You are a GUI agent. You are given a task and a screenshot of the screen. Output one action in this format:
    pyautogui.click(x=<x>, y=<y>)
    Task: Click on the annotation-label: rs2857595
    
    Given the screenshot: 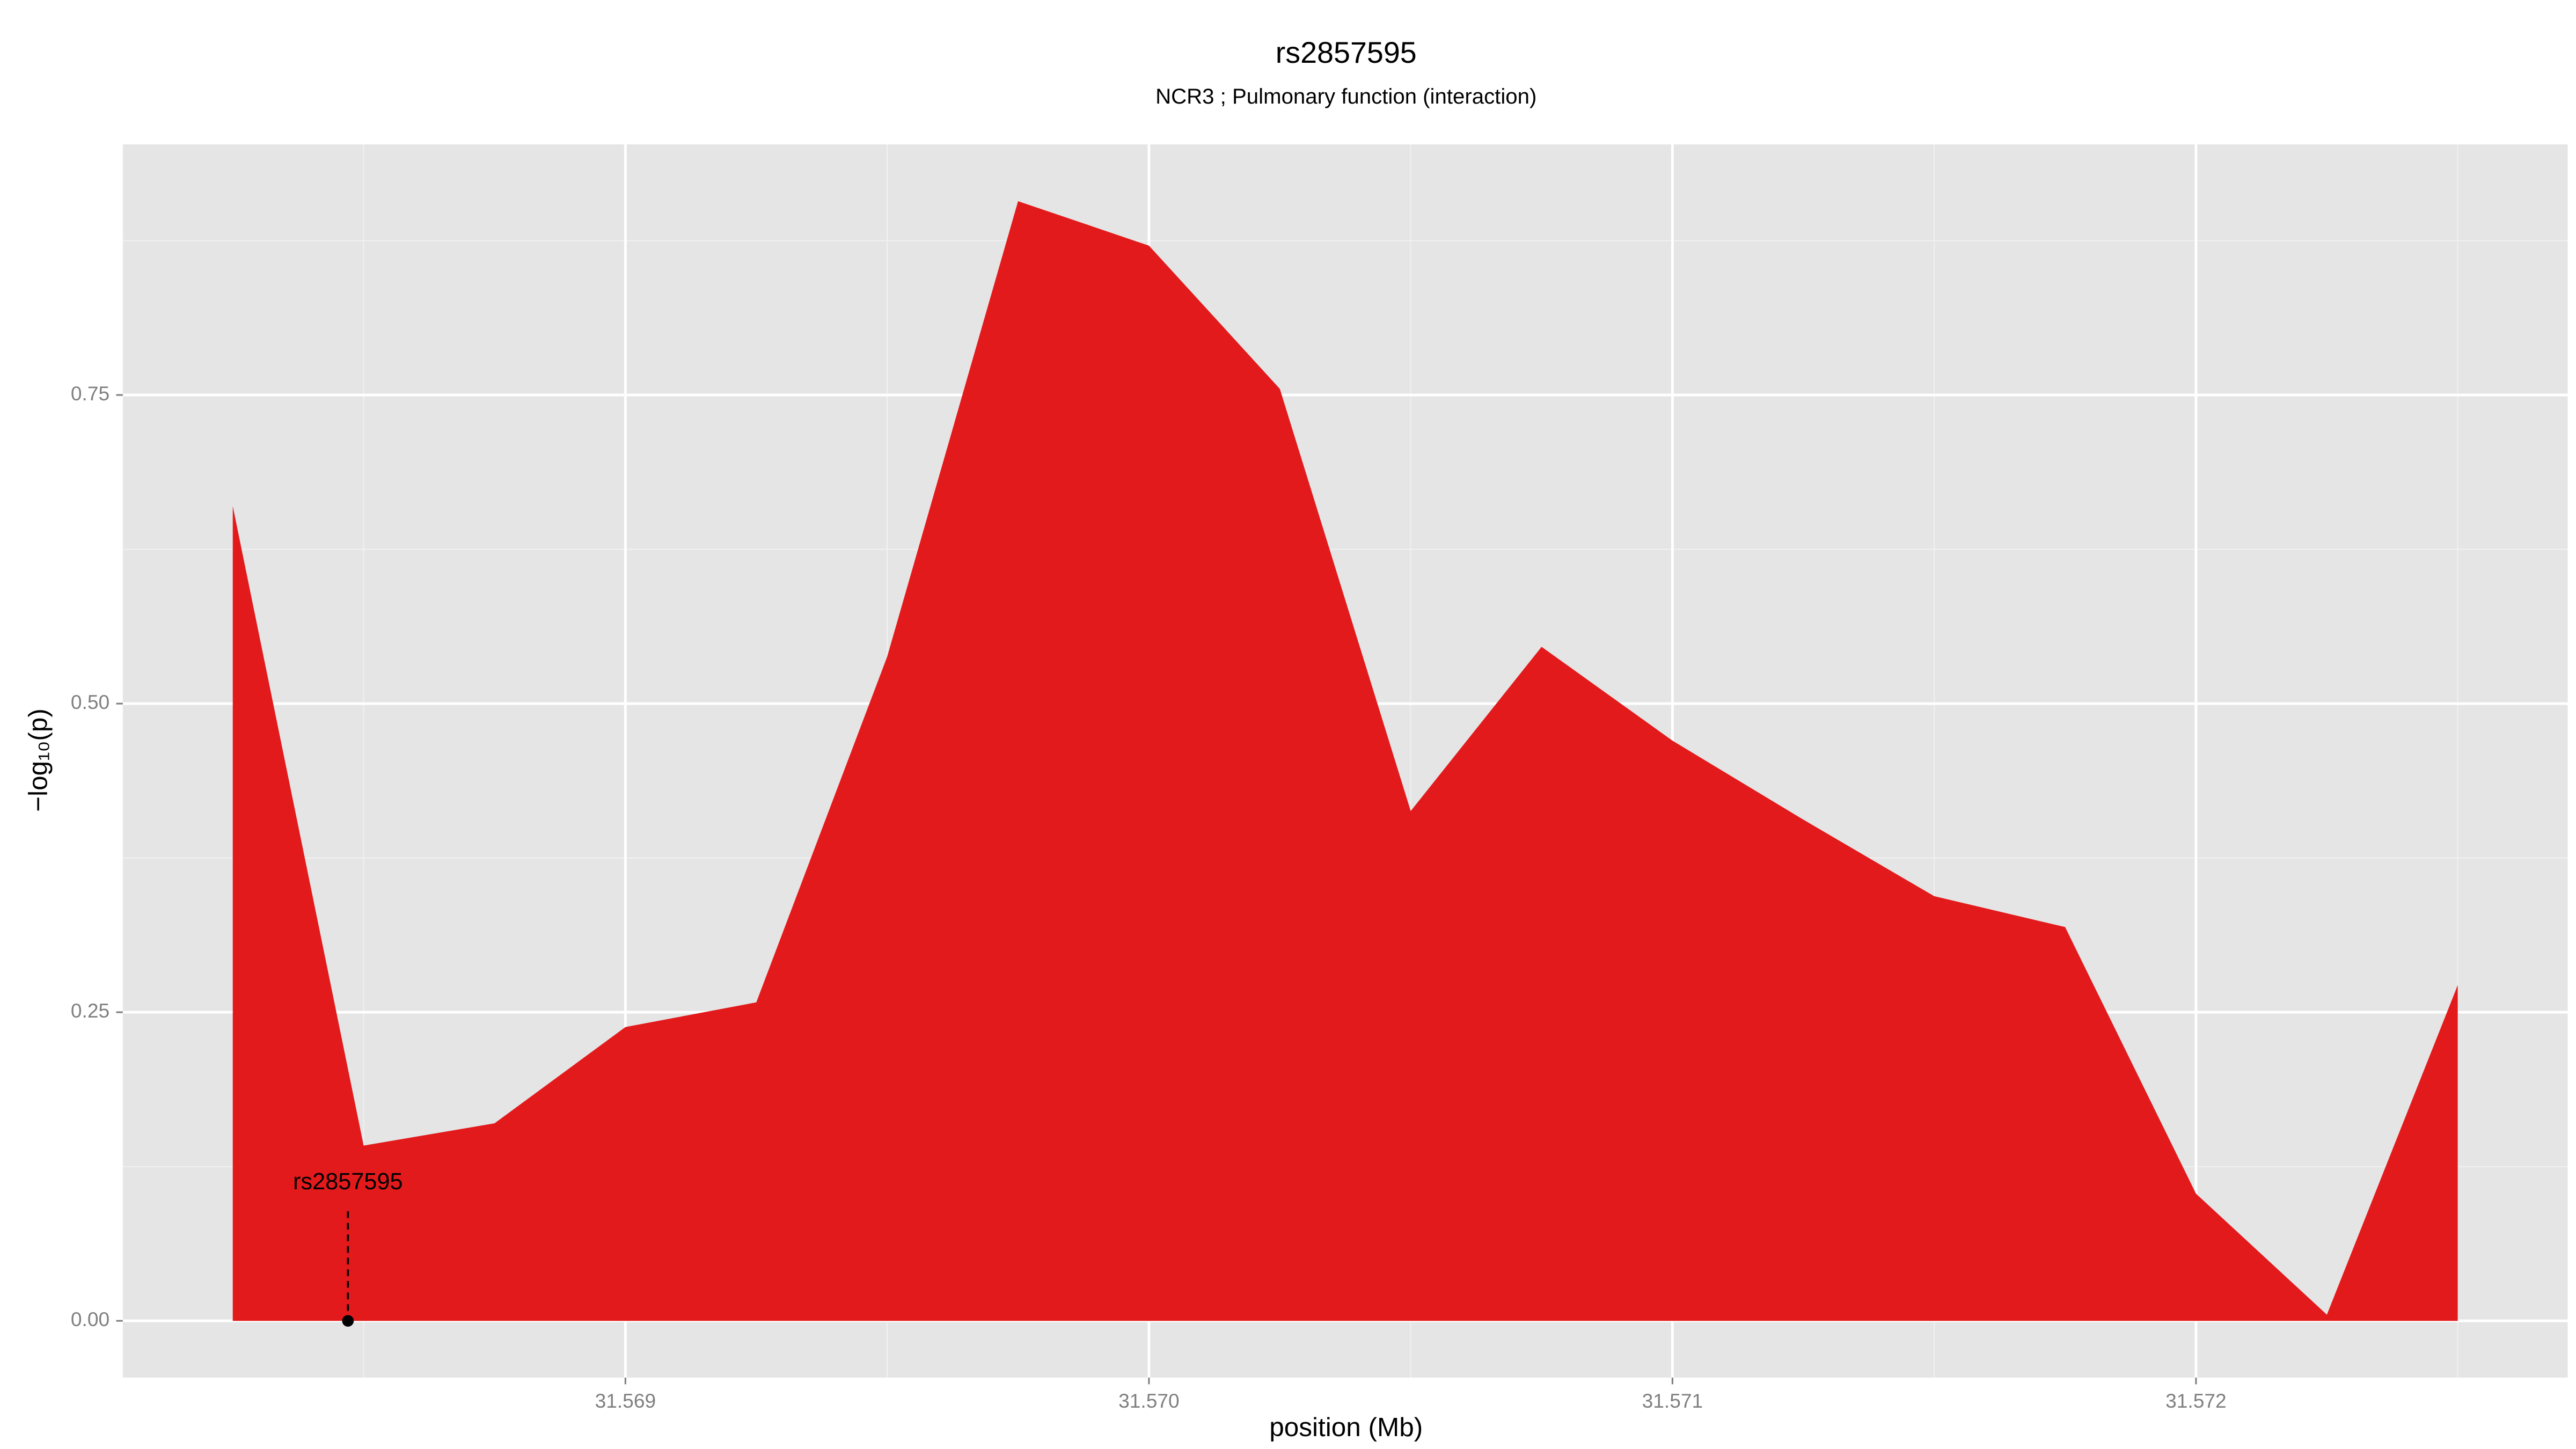 What is the action you would take?
    pyautogui.click(x=348, y=1182)
    